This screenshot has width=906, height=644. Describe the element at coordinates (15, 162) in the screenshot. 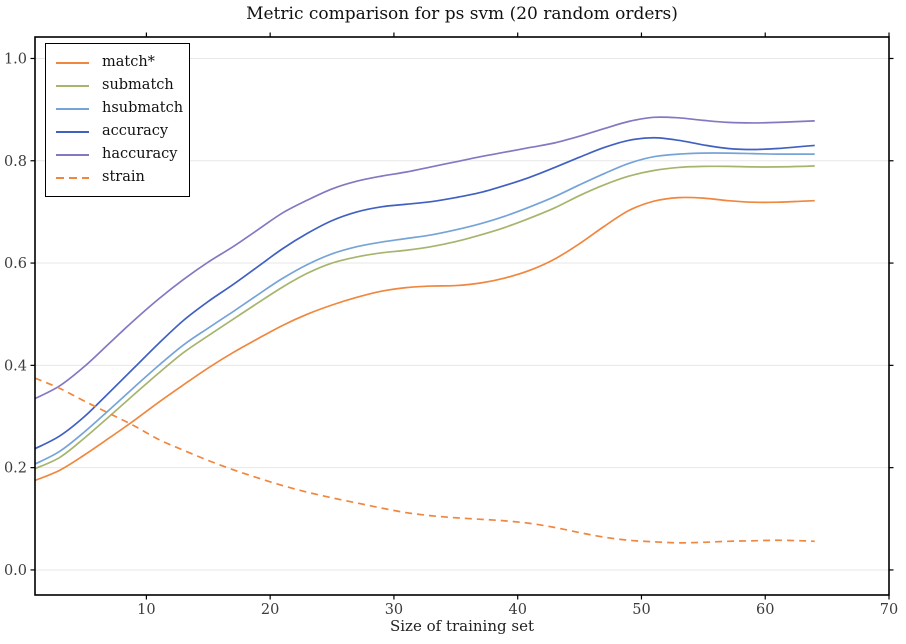

I see `y-tick-label: 0.8` at that location.